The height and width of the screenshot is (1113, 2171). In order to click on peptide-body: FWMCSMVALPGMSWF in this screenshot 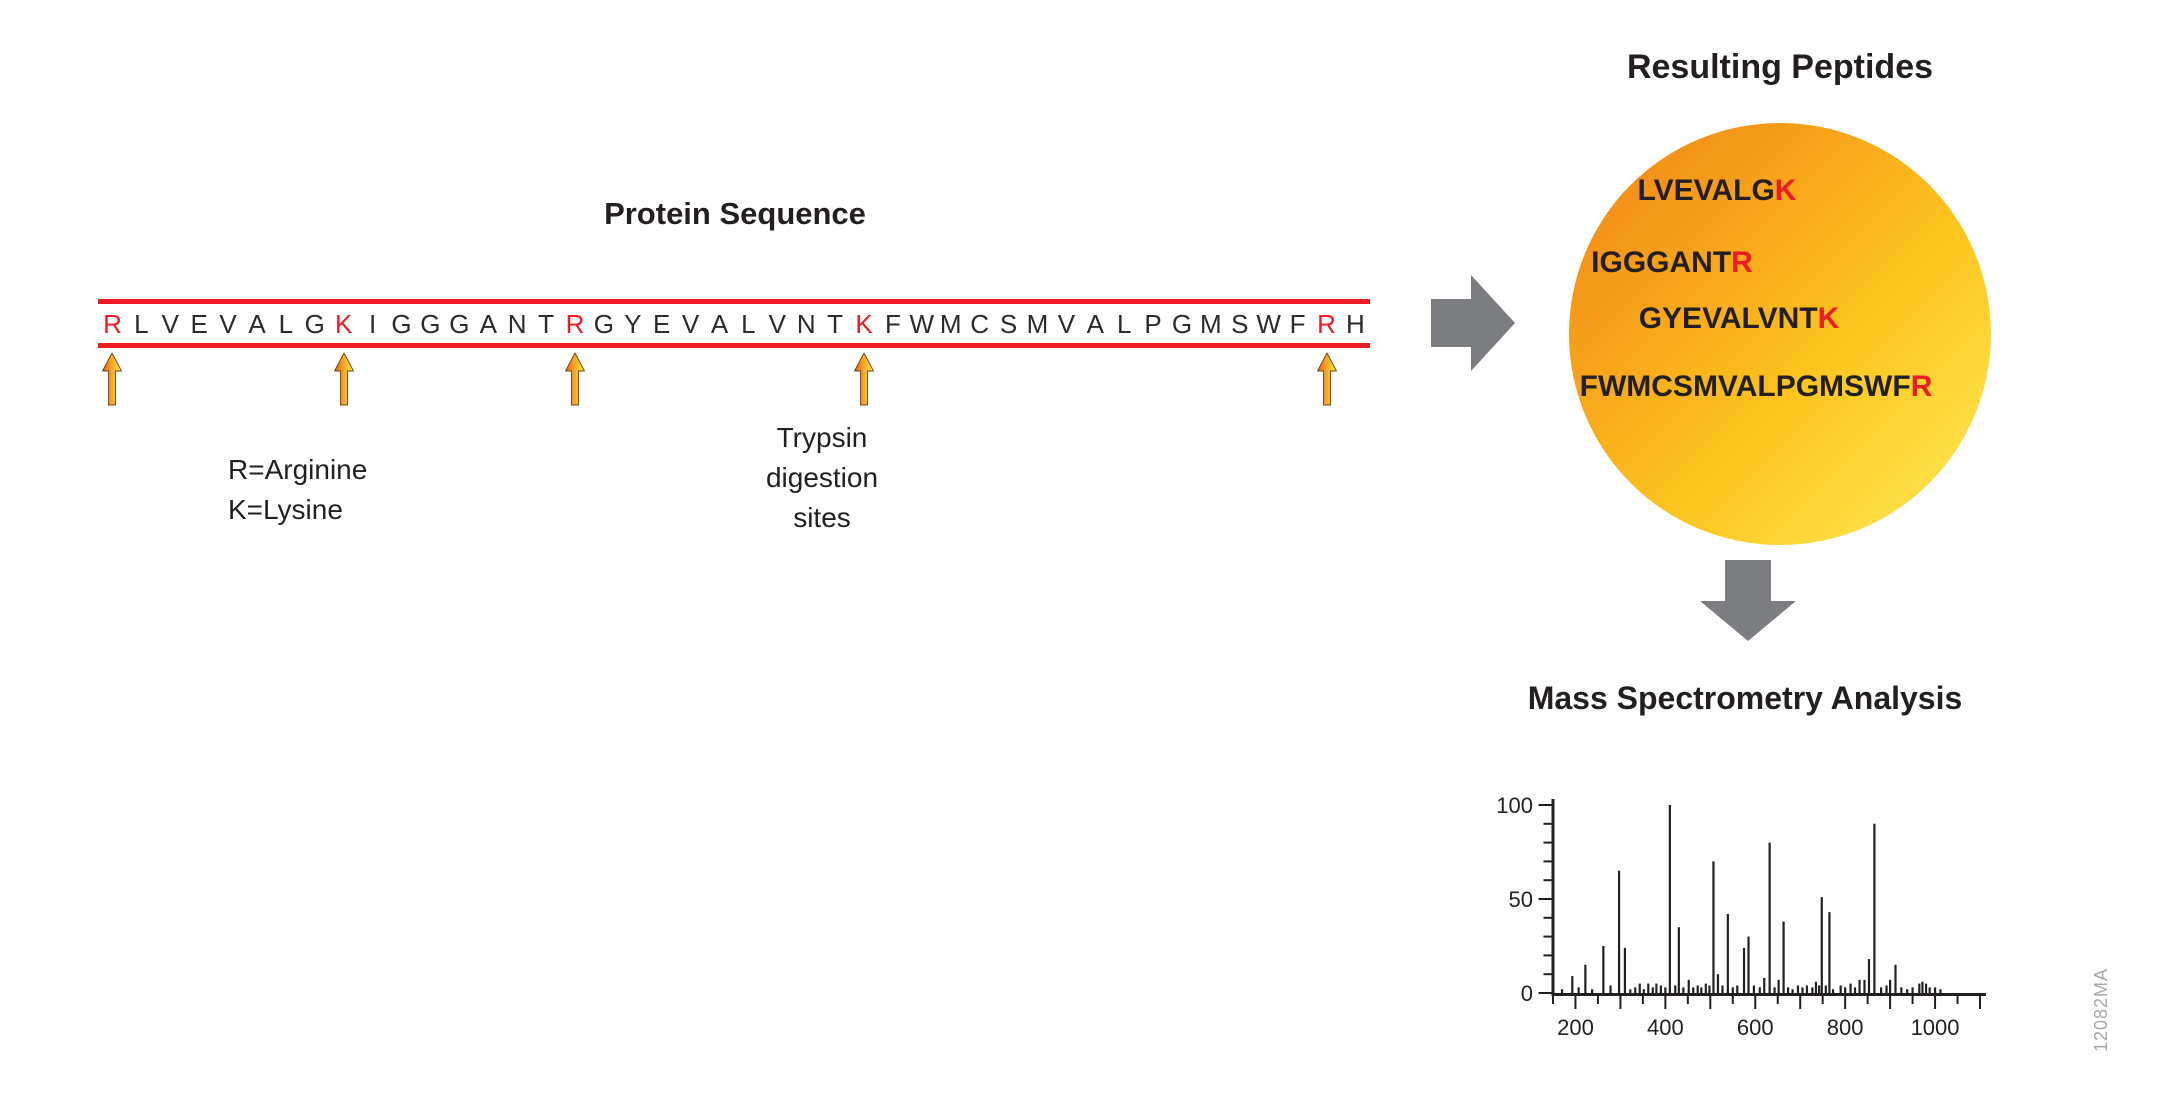, I will do `click(1745, 386)`.